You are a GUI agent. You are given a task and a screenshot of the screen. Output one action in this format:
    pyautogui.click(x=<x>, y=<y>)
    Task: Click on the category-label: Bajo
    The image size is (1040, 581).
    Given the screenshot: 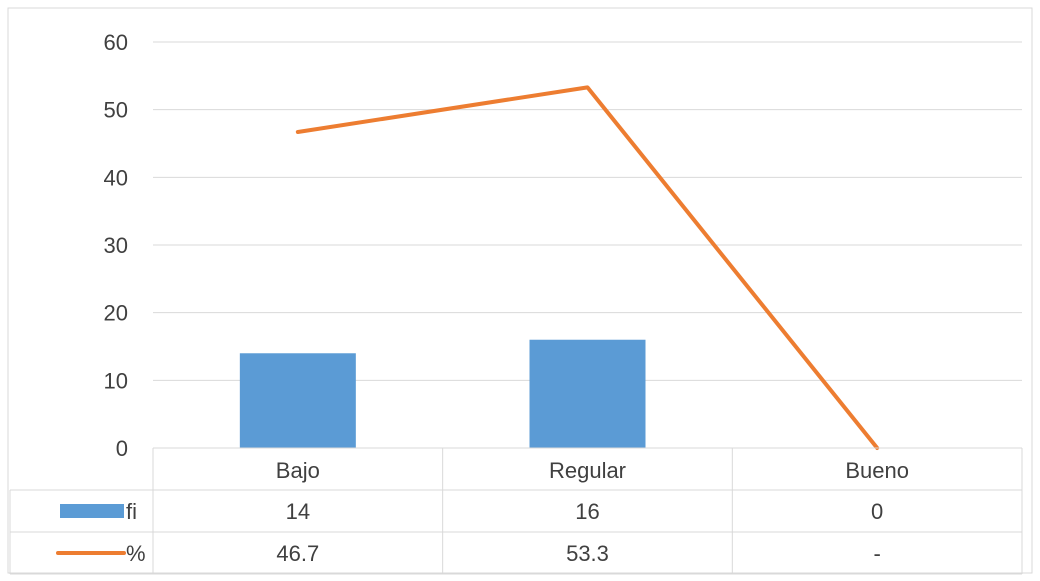 What is the action you would take?
    pyautogui.click(x=298, y=470)
    